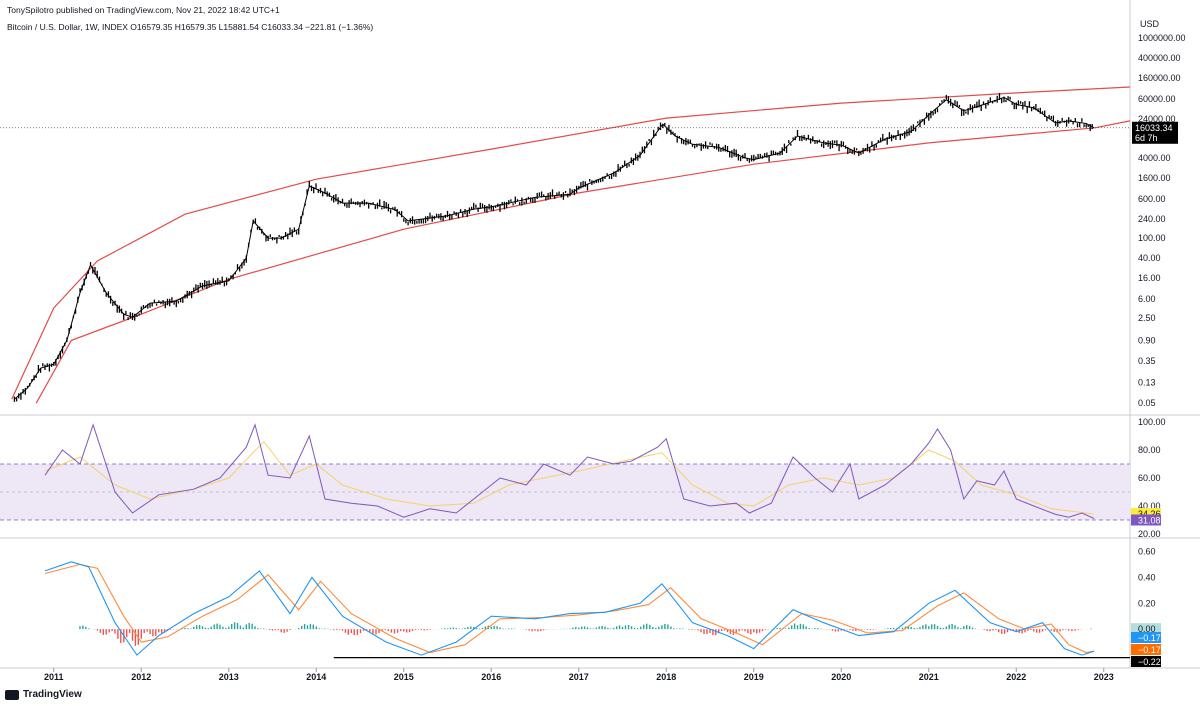 The image size is (1200, 706). I want to click on rsi-tick-label: 40.00, so click(1149, 506).